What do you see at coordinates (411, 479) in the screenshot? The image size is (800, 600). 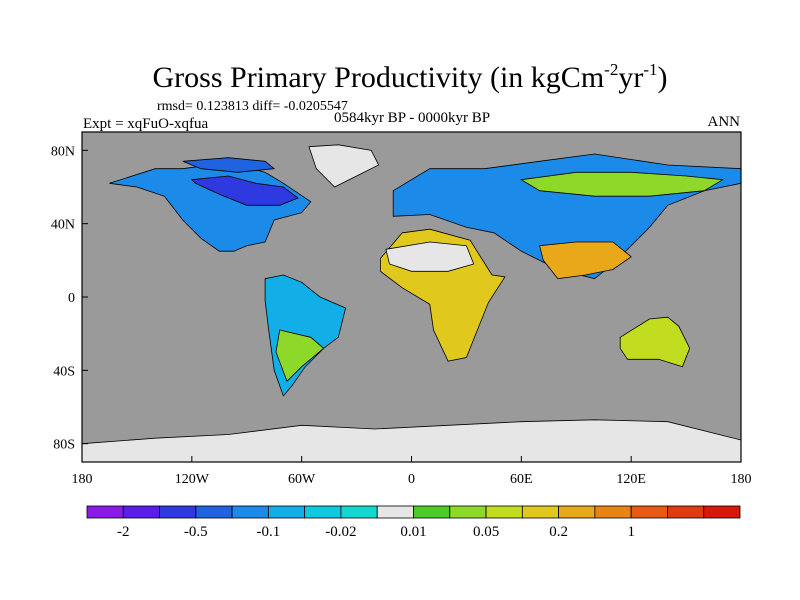 I see `x-tick-label: 0` at bounding box center [411, 479].